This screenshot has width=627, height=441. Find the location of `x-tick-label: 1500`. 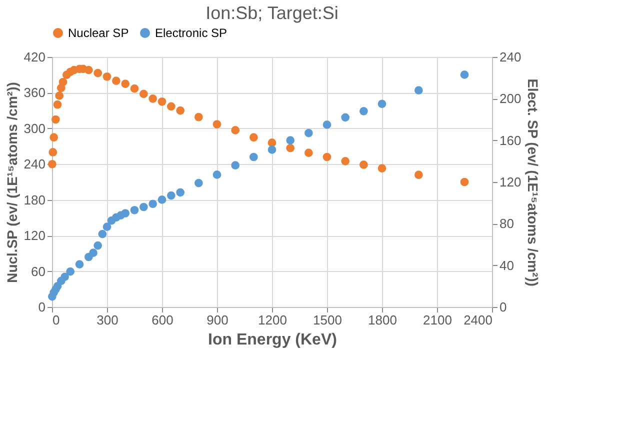

x-tick-label: 1500 is located at coordinates (327, 320).